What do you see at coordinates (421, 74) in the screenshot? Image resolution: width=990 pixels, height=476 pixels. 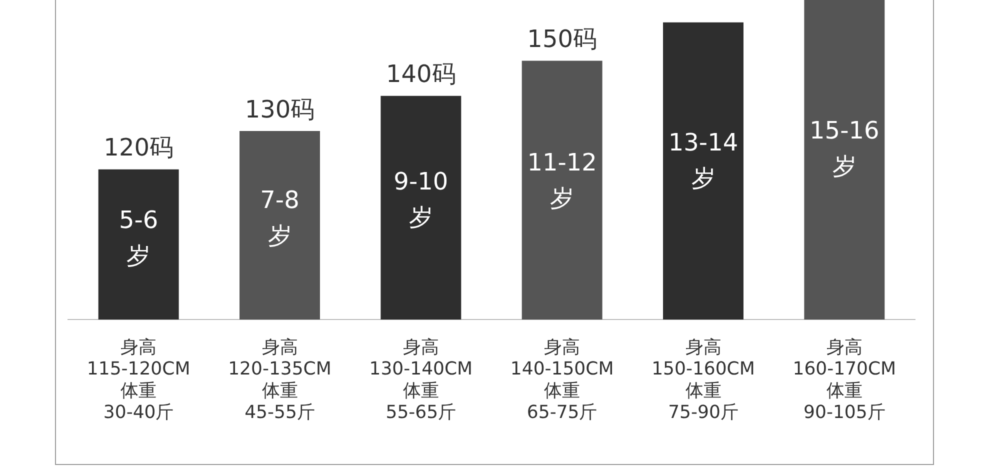 I see `annotation: 140码` at bounding box center [421, 74].